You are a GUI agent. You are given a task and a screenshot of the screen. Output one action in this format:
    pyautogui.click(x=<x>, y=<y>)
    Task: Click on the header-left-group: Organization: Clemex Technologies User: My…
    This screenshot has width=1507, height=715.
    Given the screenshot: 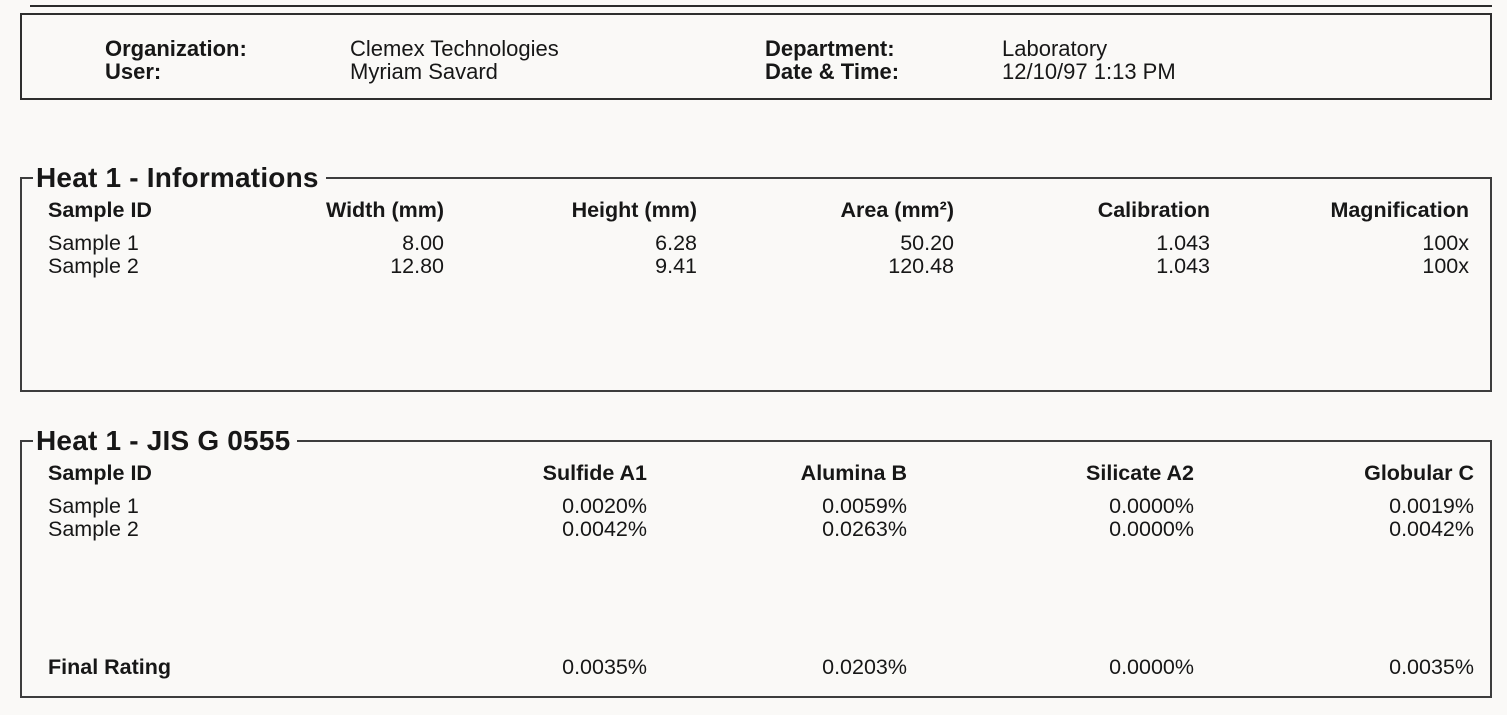 What is the action you would take?
    pyautogui.click(x=332, y=60)
    